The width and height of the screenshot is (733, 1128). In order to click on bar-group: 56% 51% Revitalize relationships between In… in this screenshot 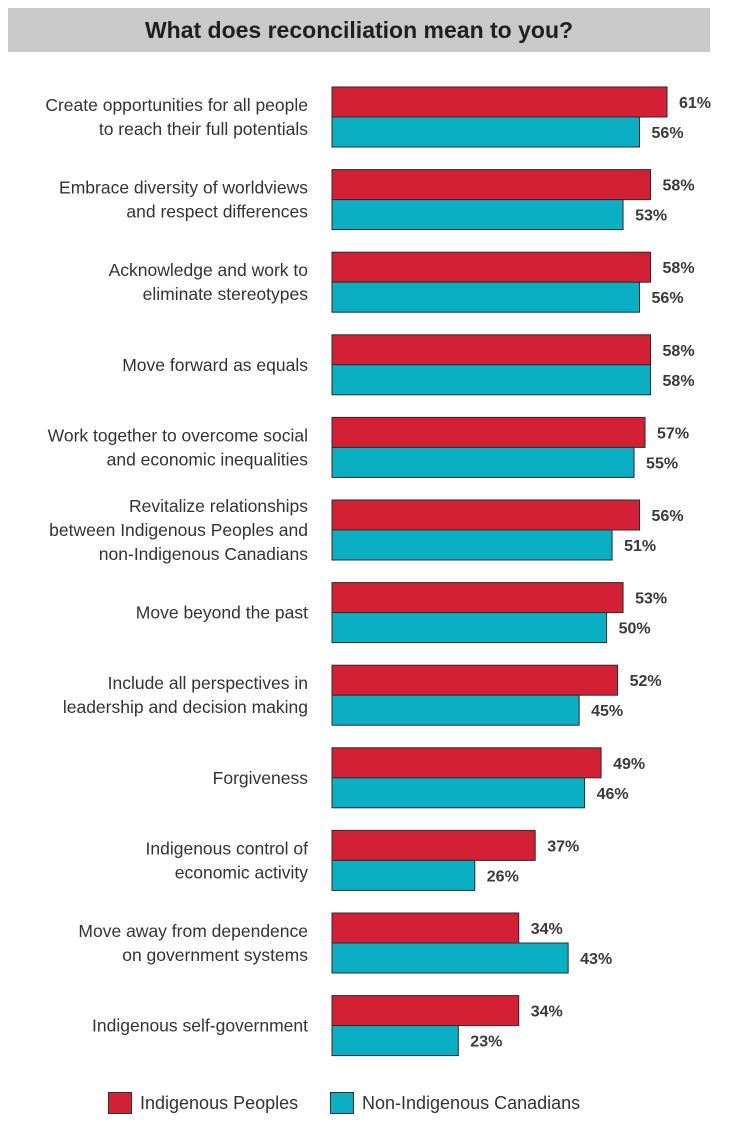, I will do `click(366, 530)`.